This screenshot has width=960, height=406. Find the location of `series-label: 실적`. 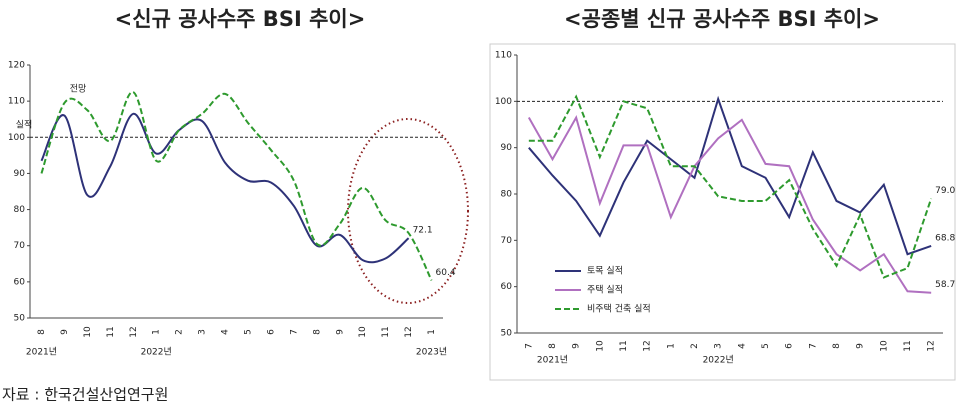

series-label: 실적 is located at coordinates (24, 125).